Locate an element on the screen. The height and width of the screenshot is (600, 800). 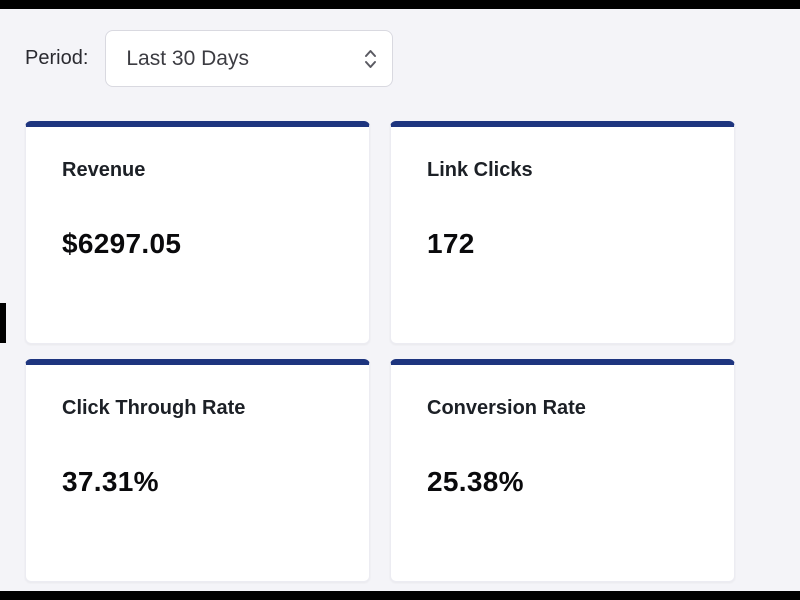
period-select: Last 30 Days is located at coordinates (249, 58).